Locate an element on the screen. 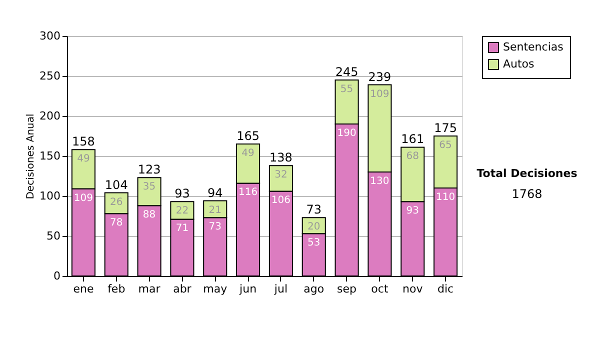  data-label: 55 is located at coordinates (347, 89).